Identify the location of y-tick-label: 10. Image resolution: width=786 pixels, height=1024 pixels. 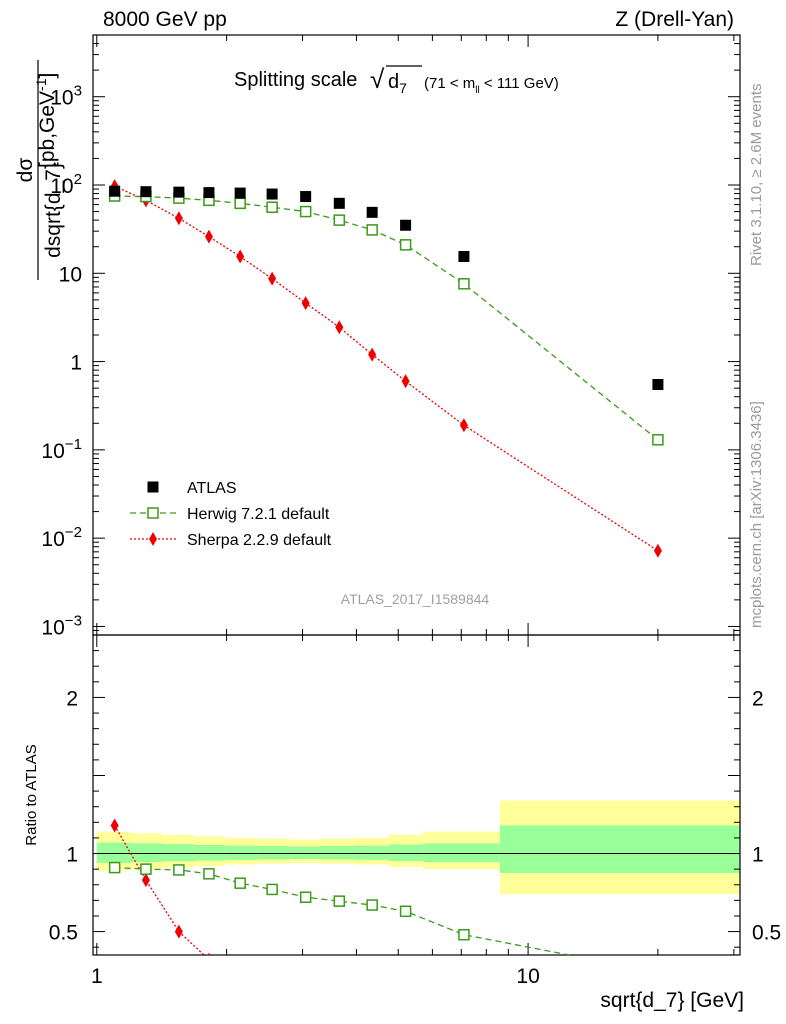
(70, 274).